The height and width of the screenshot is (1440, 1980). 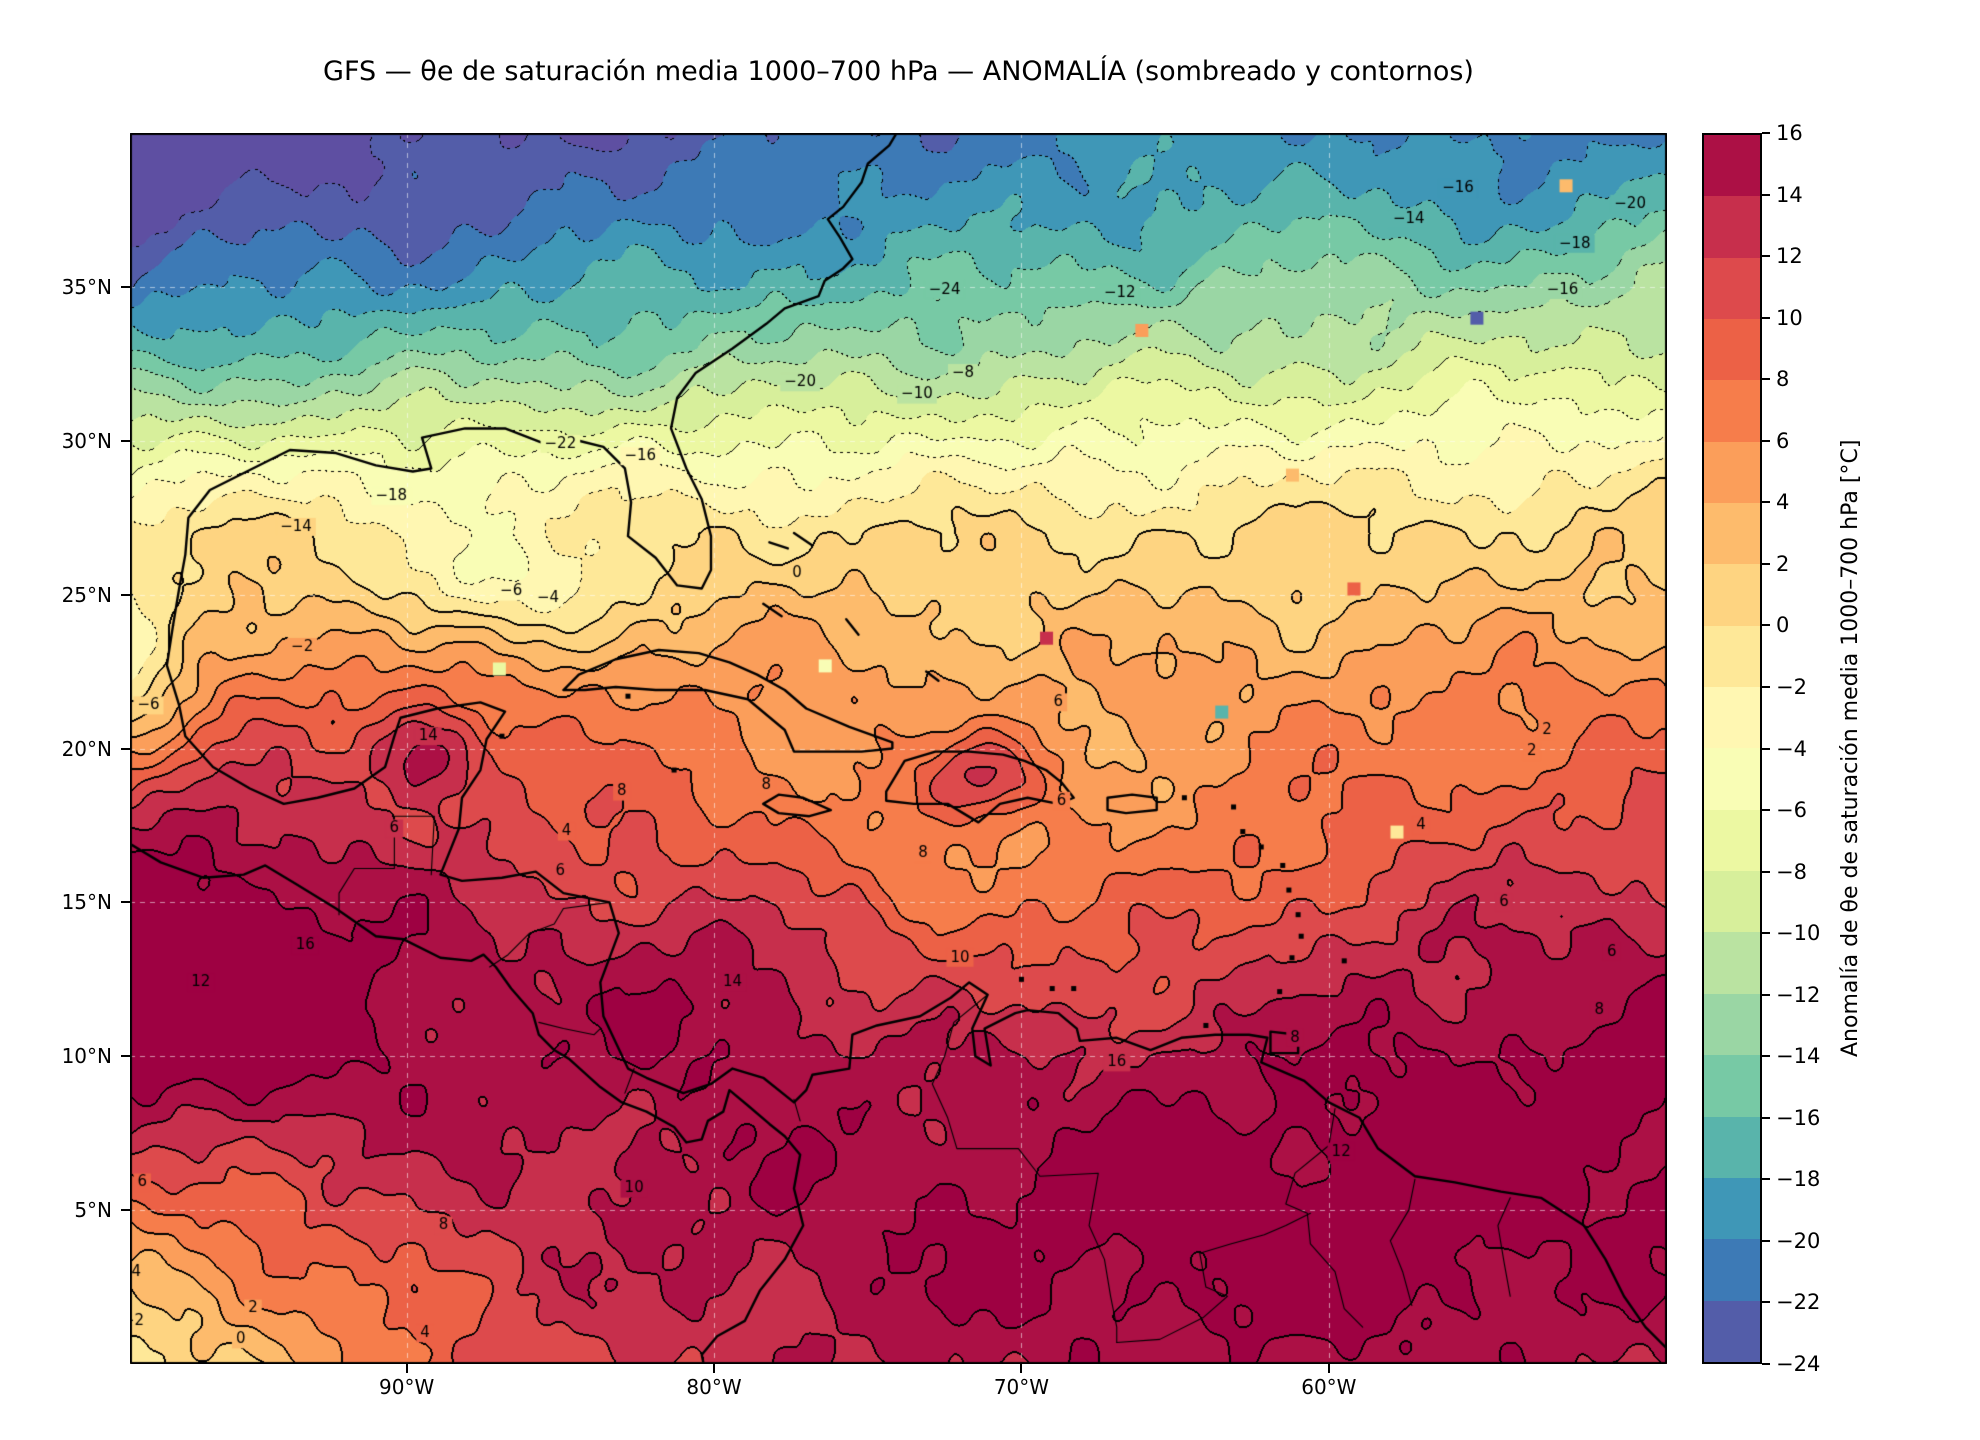 I want to click on colorbar-tick-label: −12, so click(x=1798, y=994).